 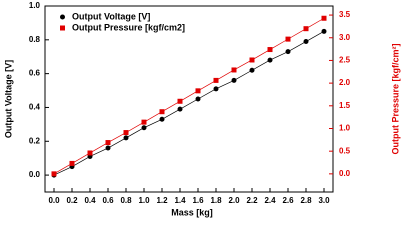 What do you see at coordinates (345, 37) in the screenshot?
I see `y2-tick-label: 3.0` at bounding box center [345, 37].